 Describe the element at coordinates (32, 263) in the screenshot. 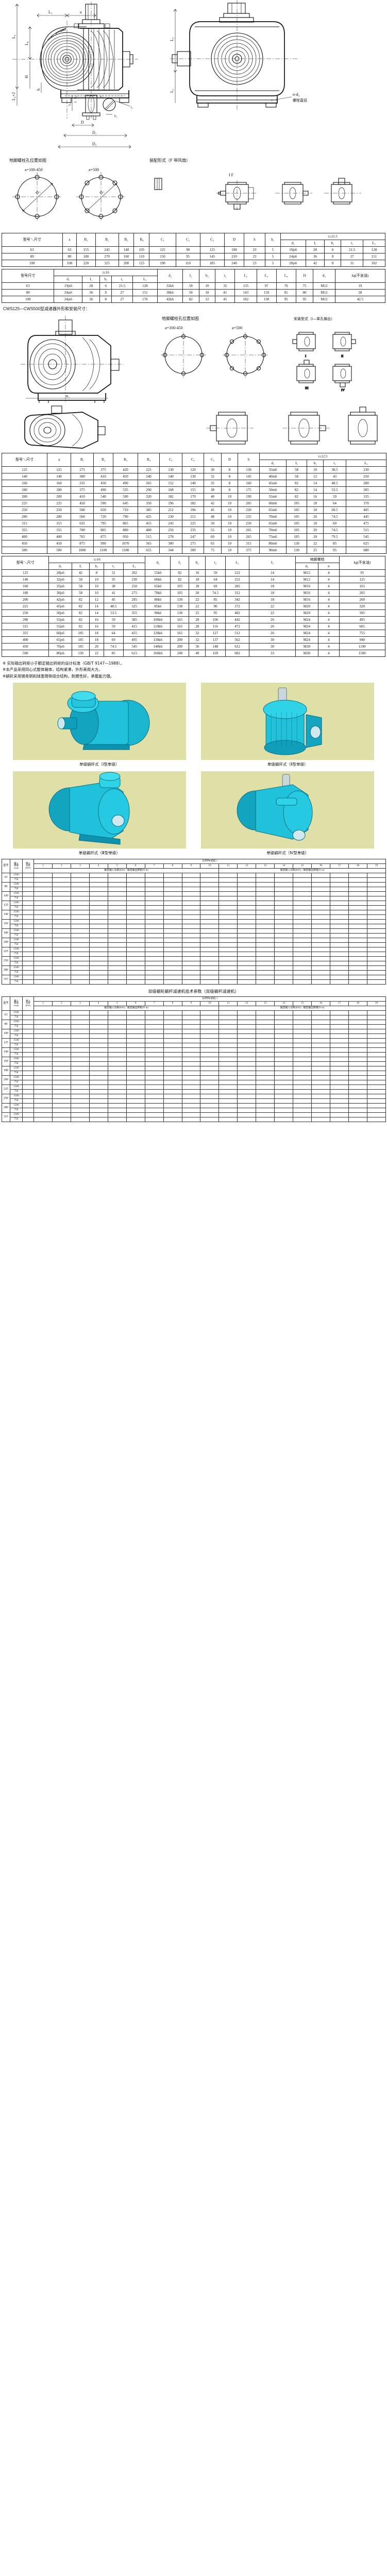

I see `model-cell: 100` at that location.